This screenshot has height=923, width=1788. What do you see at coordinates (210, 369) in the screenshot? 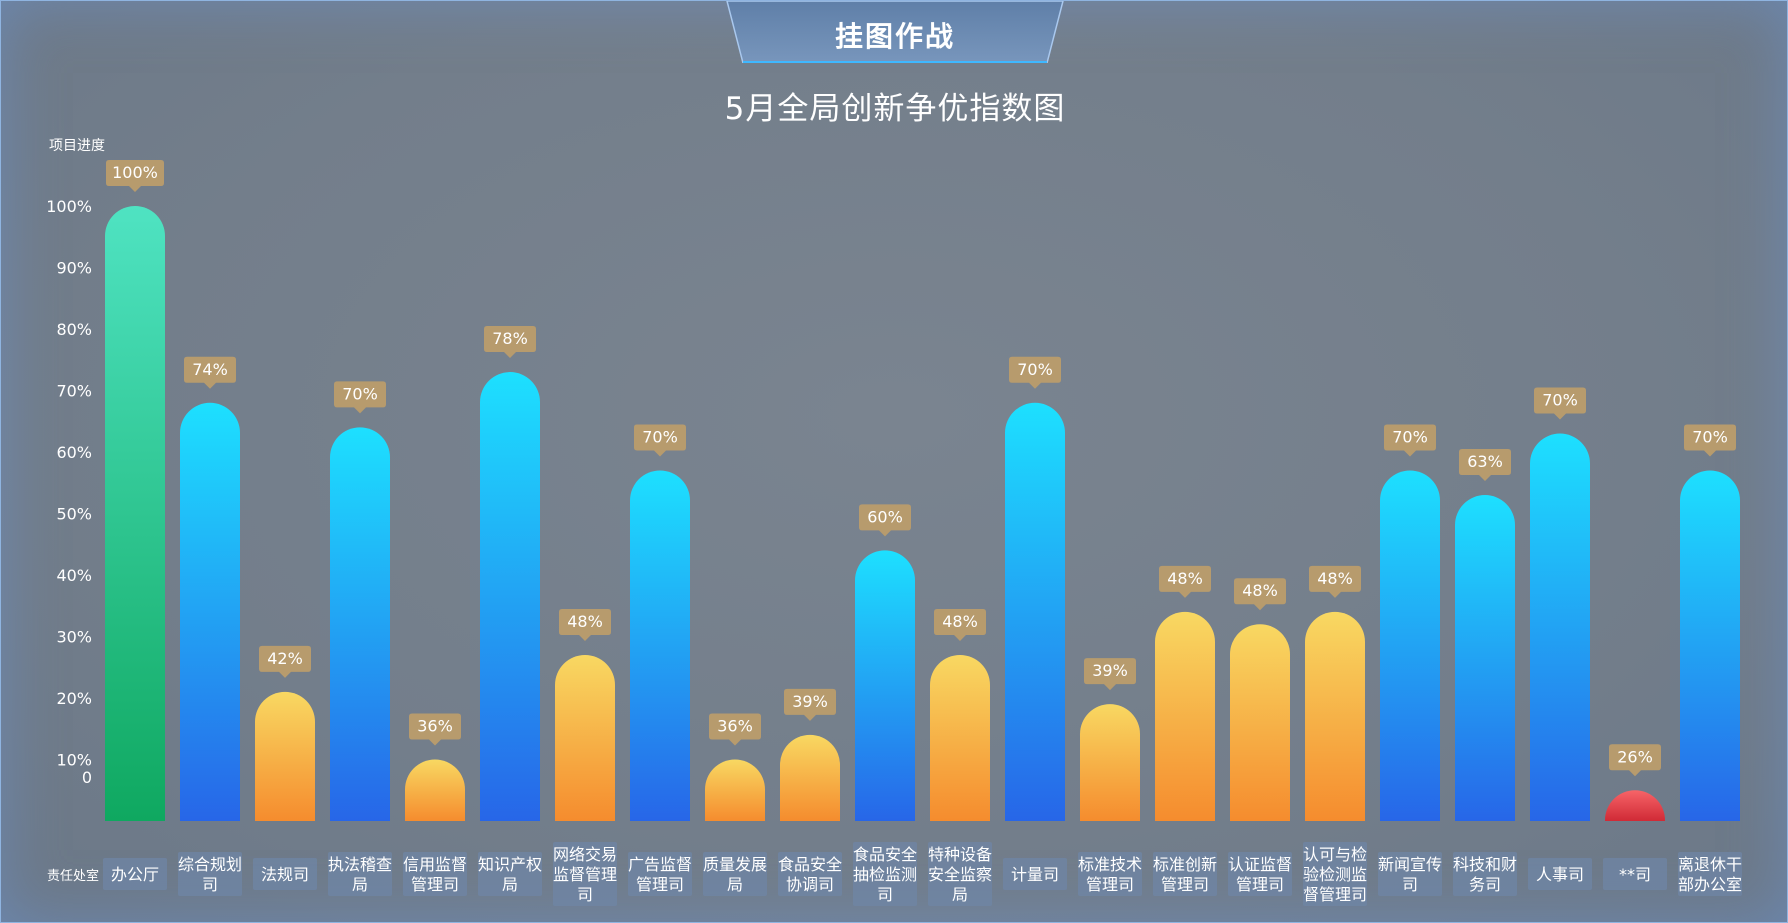
I see `data-label: 74%` at bounding box center [210, 369].